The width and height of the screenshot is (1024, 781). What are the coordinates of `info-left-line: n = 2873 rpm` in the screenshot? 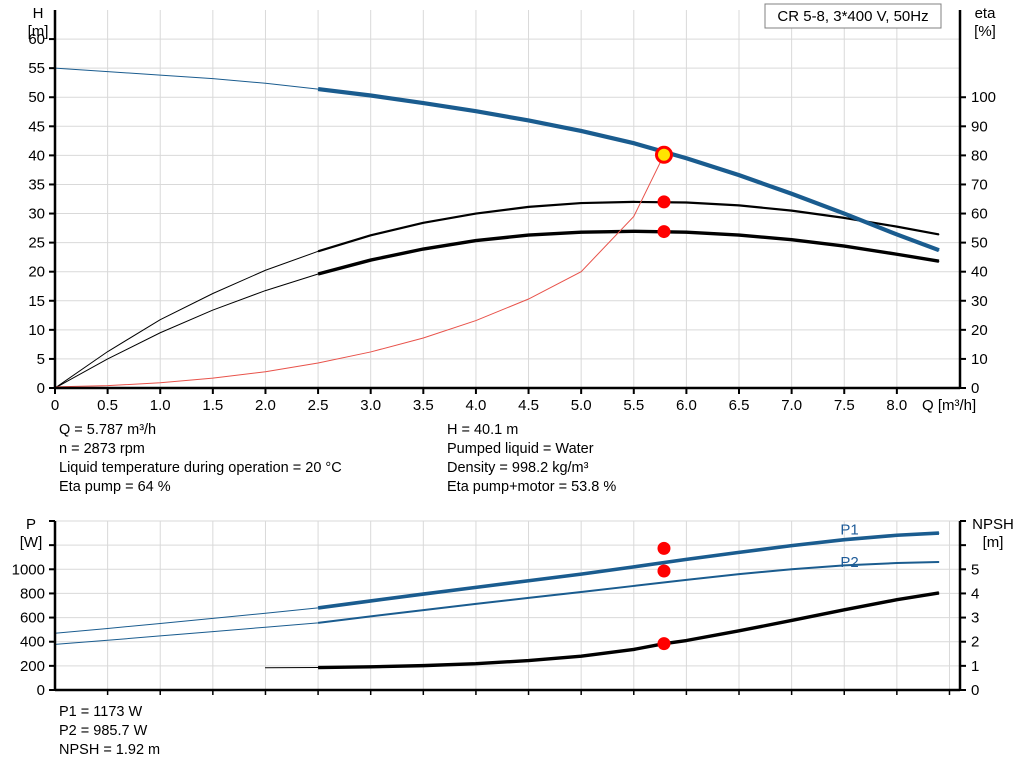 It's located at (102, 449).